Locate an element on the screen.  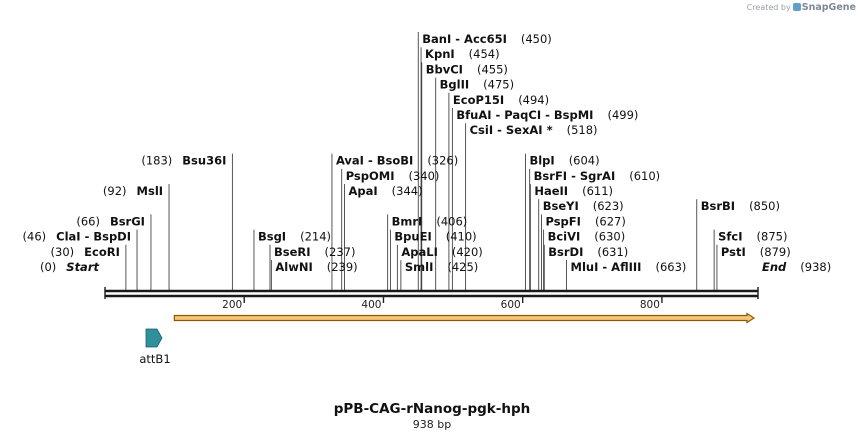
attb1-arrow-shape is located at coordinates (154, 338).